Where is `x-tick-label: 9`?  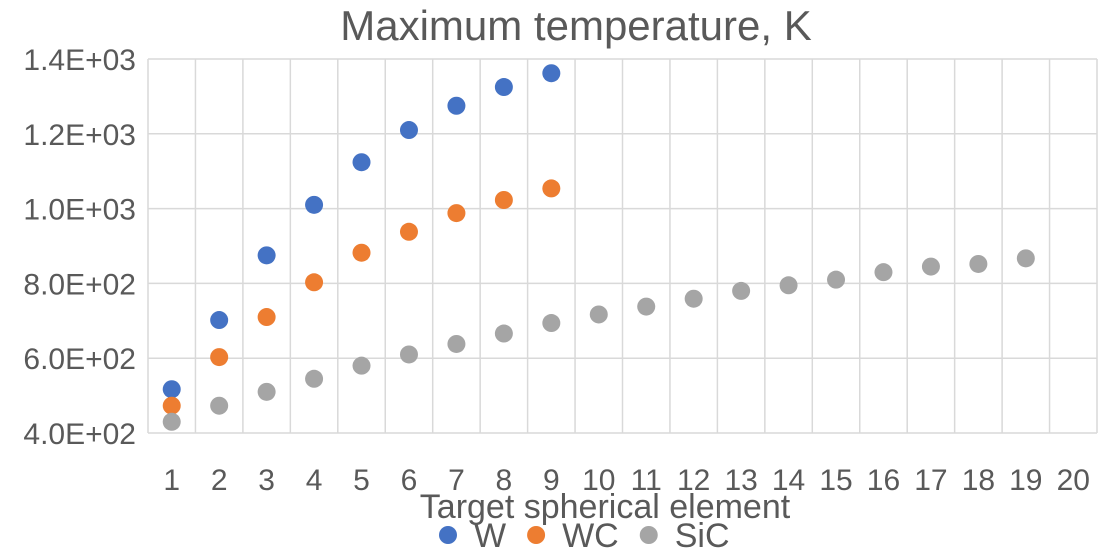
x-tick-label: 9 is located at coordinates (551, 480).